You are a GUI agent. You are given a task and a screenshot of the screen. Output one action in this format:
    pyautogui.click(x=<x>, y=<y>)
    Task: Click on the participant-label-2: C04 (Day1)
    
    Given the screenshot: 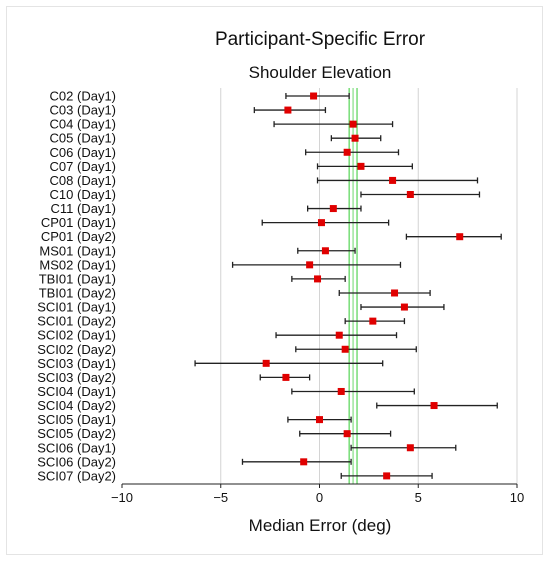 What is the action you would take?
    pyautogui.click(x=83, y=124)
    